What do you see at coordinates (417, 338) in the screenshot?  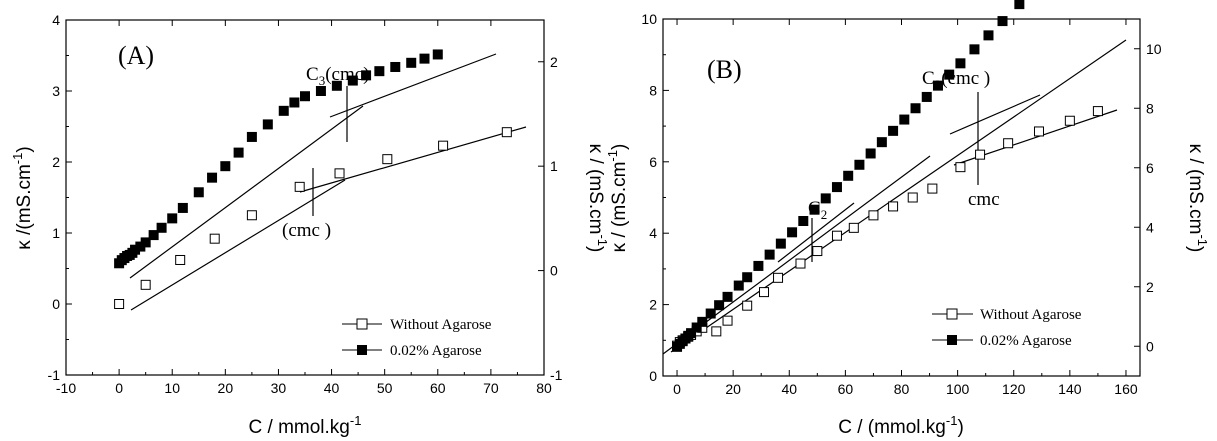 I see `panel-a-legend: Without Agarose 0.02% Agarose` at bounding box center [417, 338].